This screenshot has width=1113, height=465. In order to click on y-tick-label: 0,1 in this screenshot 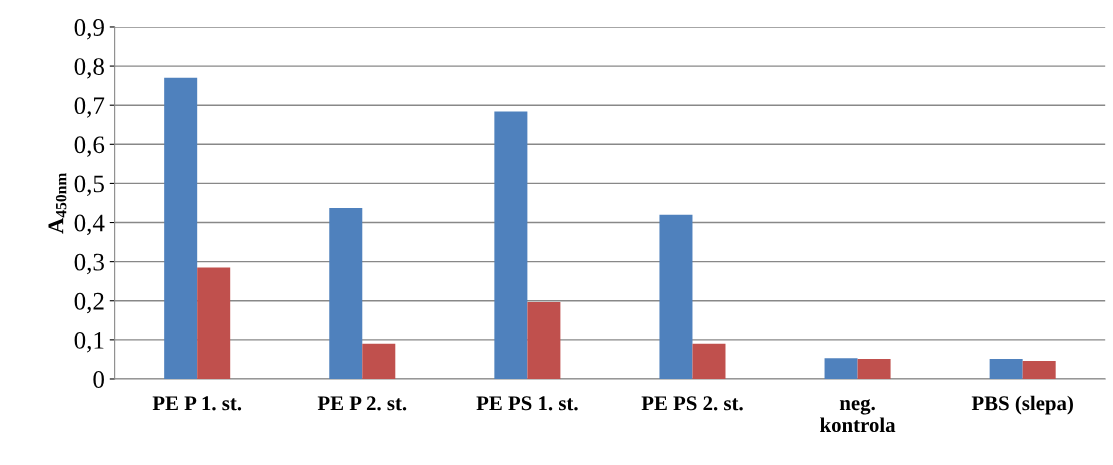, I will do `click(89, 342)`.